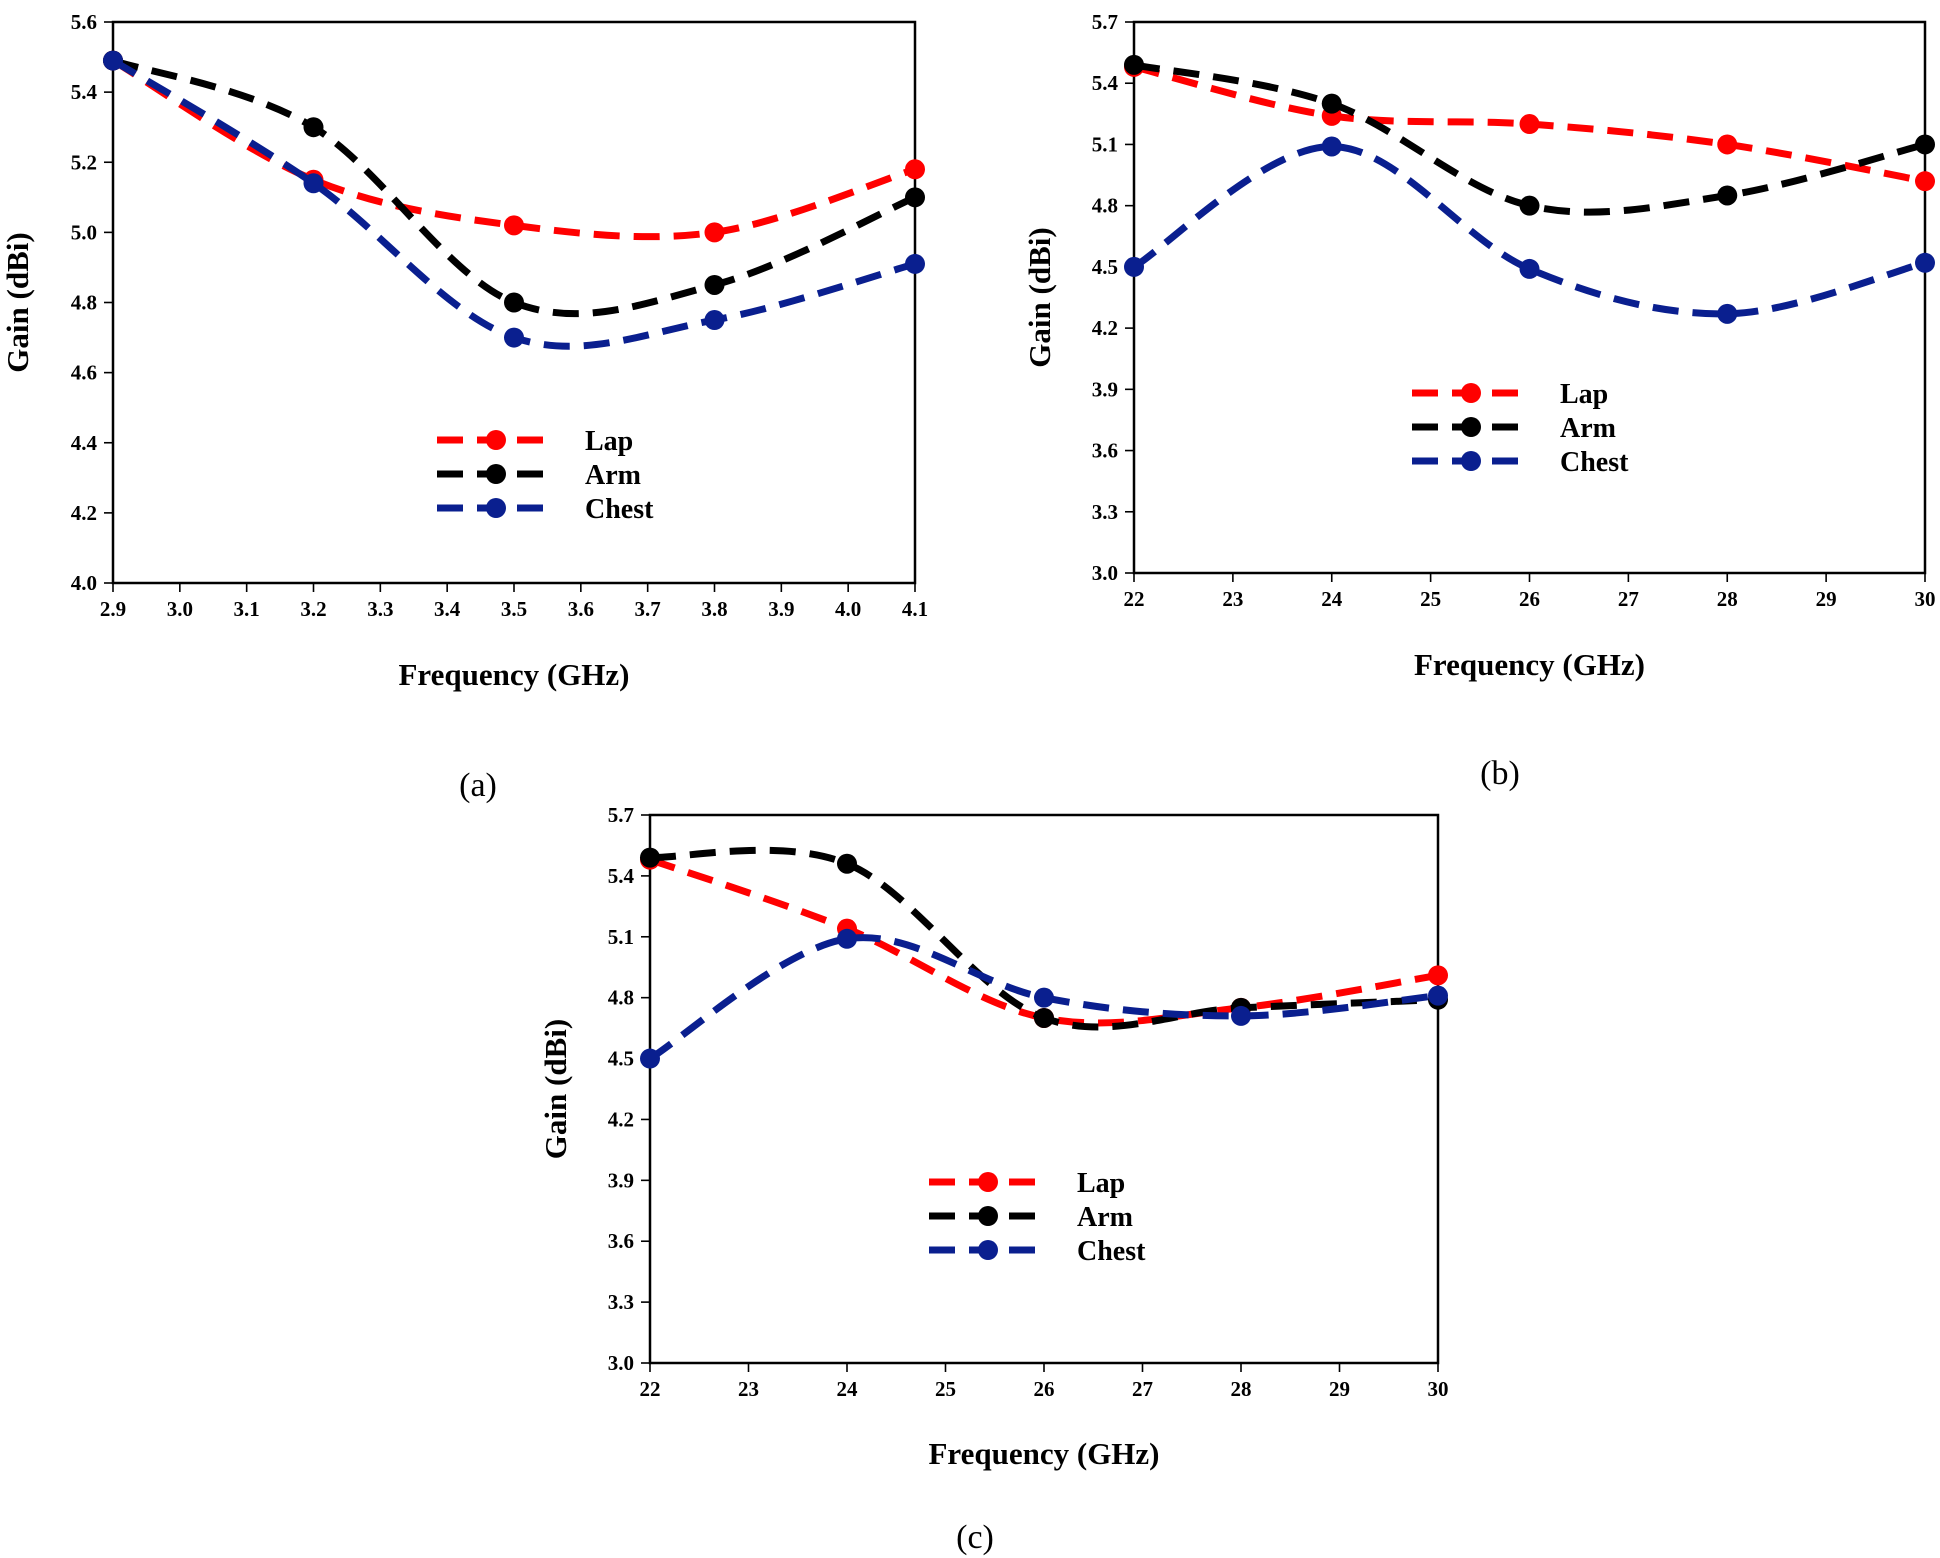 This screenshot has width=1940, height=1558. I want to click on y-tick-label-b: 4.5, so click(1105, 267).